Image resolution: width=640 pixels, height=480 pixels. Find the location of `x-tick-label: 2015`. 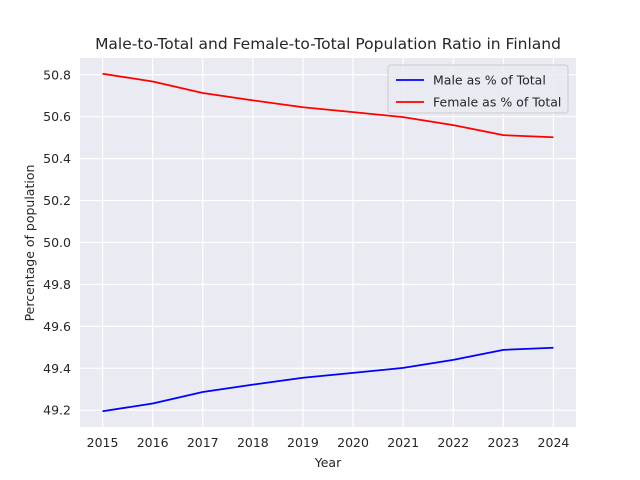

x-tick-label: 2015 is located at coordinates (103, 442).